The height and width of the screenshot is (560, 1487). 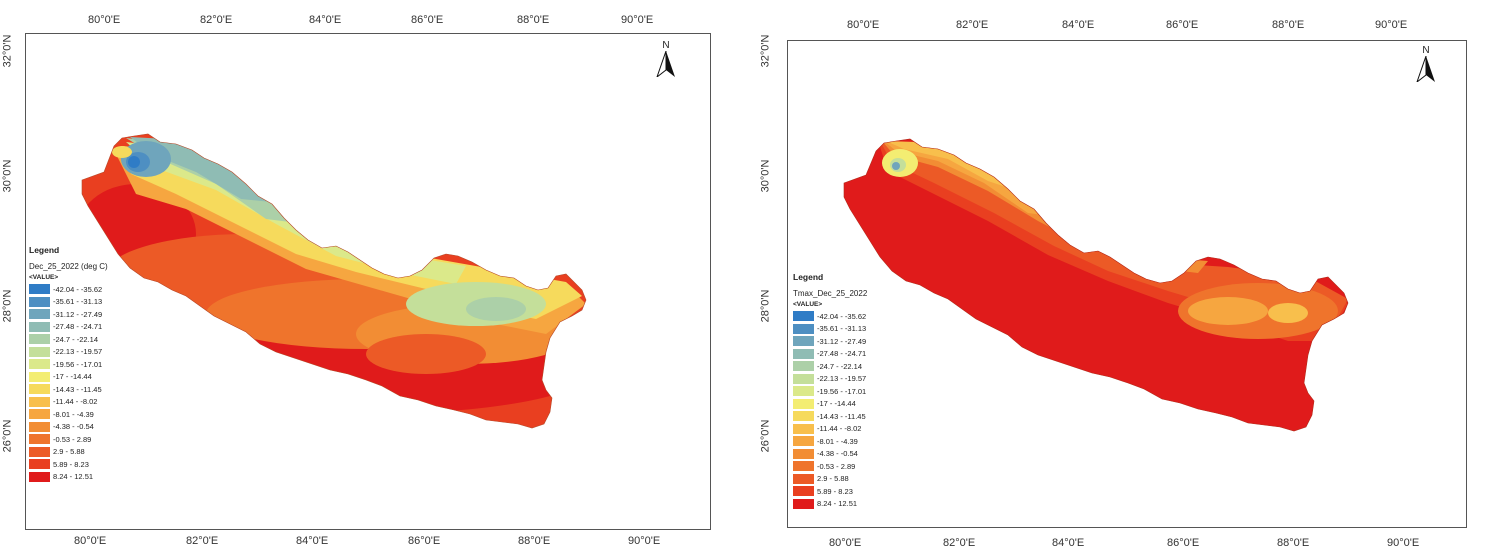 I want to click on legend-item-label: -11.44 - -8.02, so click(x=839, y=428).